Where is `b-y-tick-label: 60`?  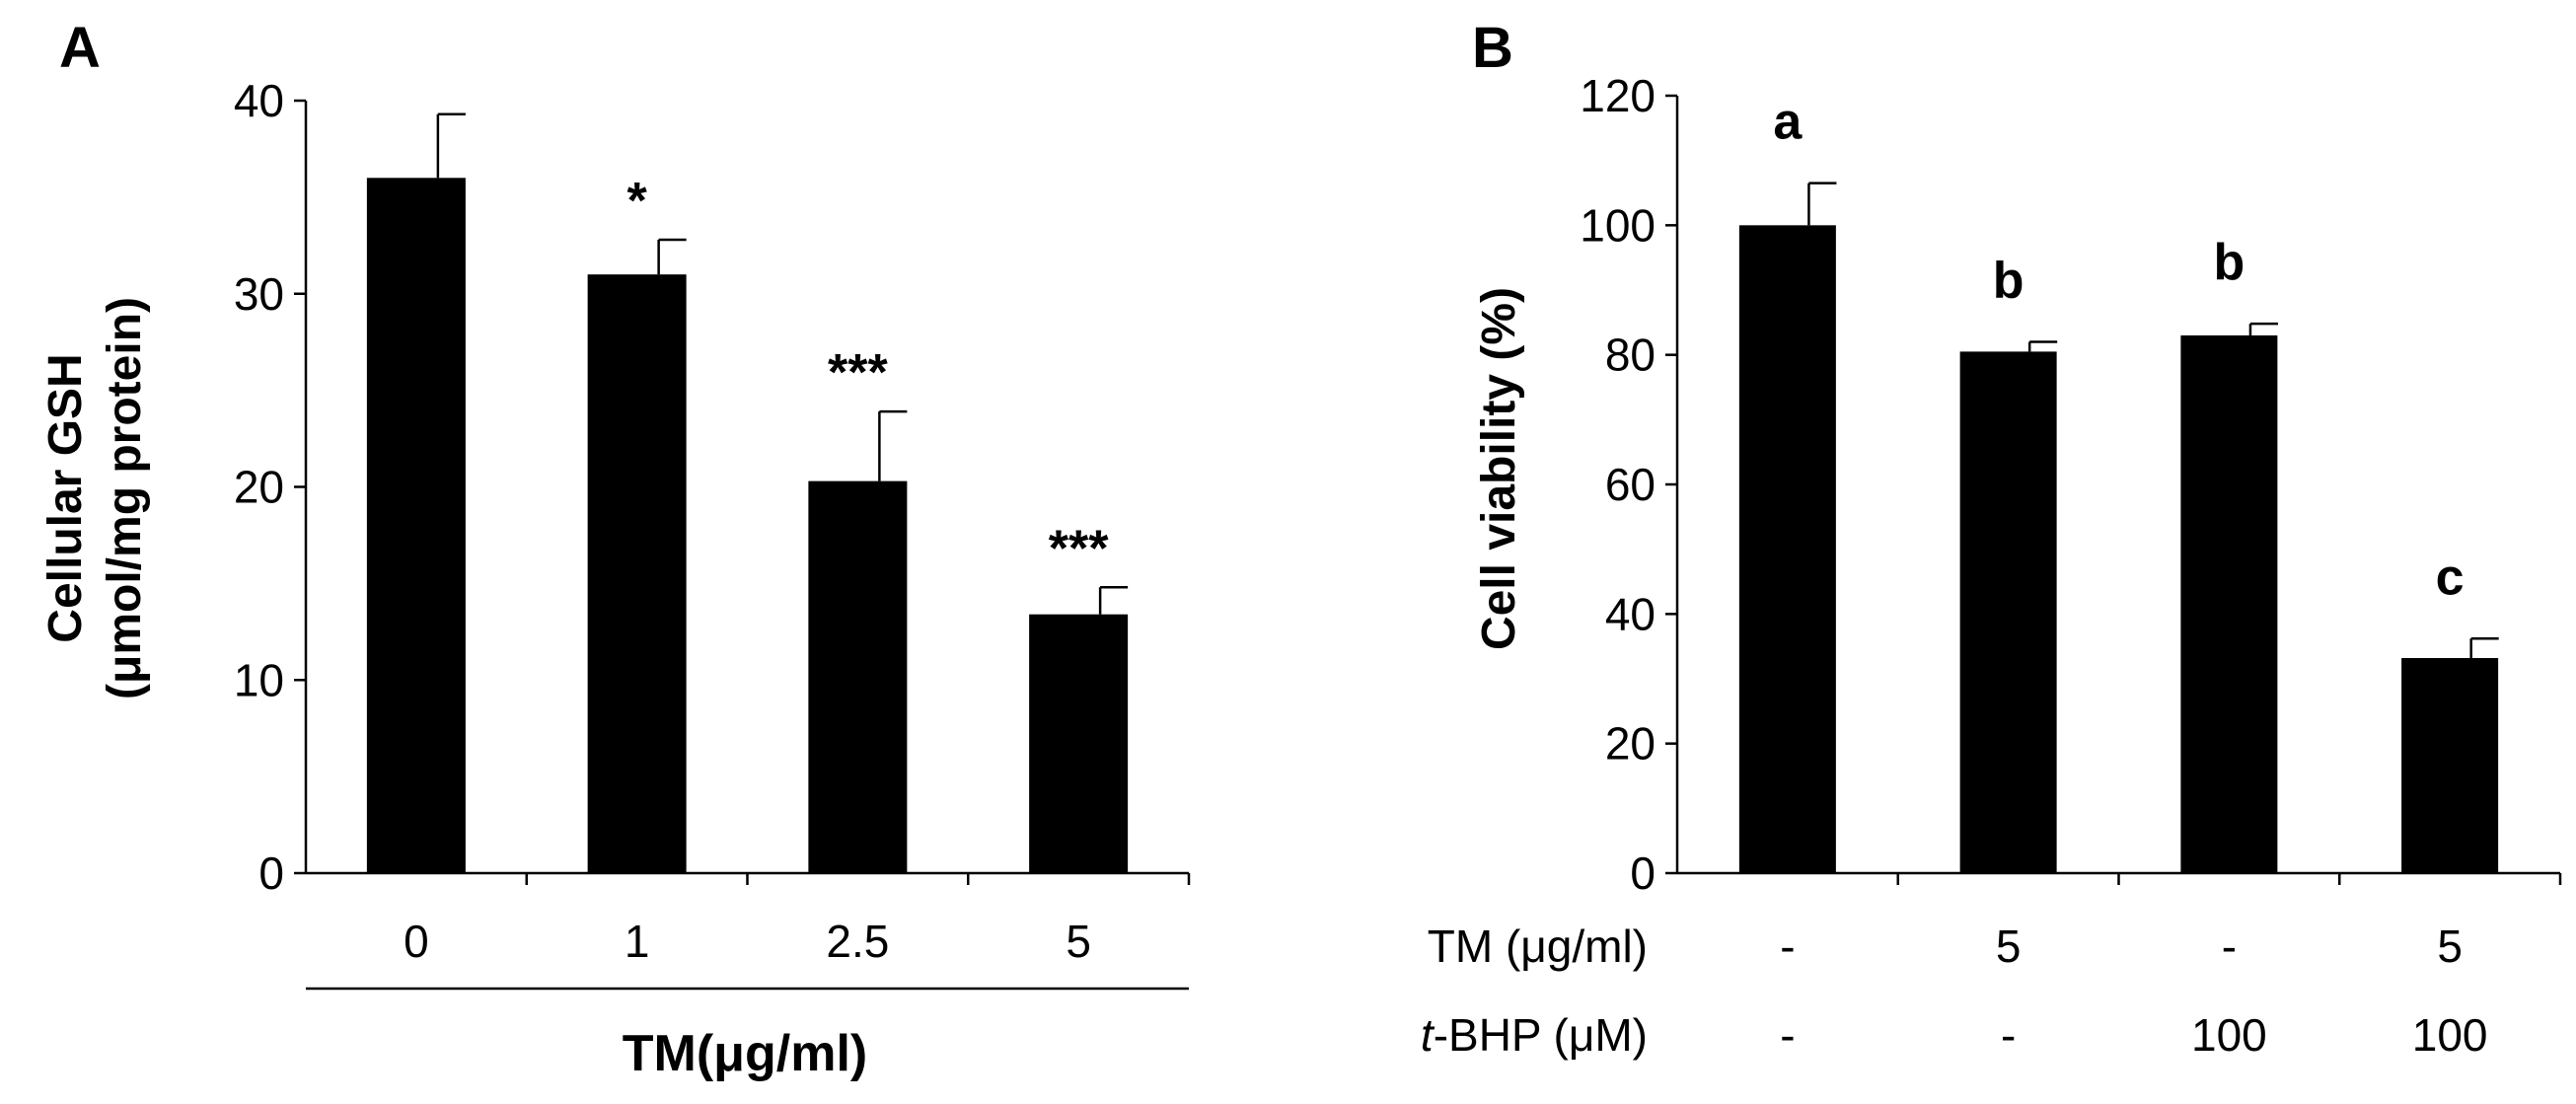 b-y-tick-label: 60 is located at coordinates (1630, 484).